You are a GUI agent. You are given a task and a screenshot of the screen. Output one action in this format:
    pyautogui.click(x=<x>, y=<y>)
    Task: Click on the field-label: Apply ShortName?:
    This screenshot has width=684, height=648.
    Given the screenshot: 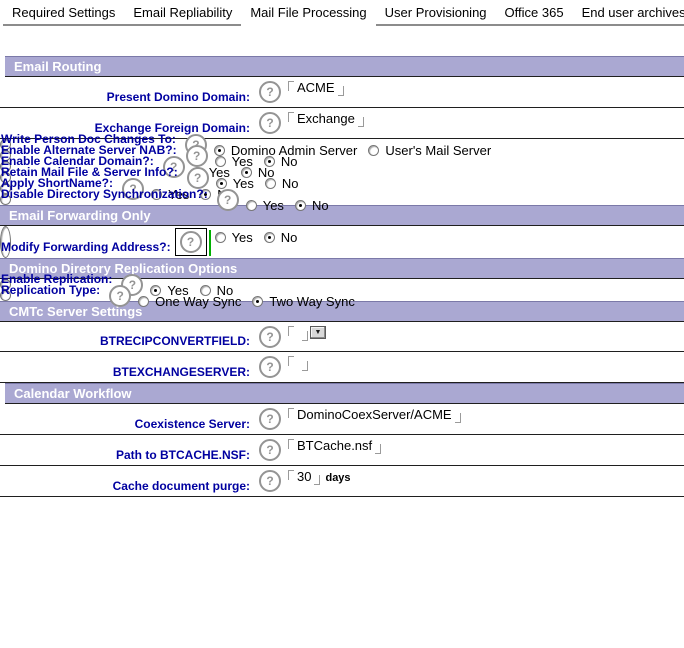 What is the action you would take?
    pyautogui.click(x=58, y=184)
    